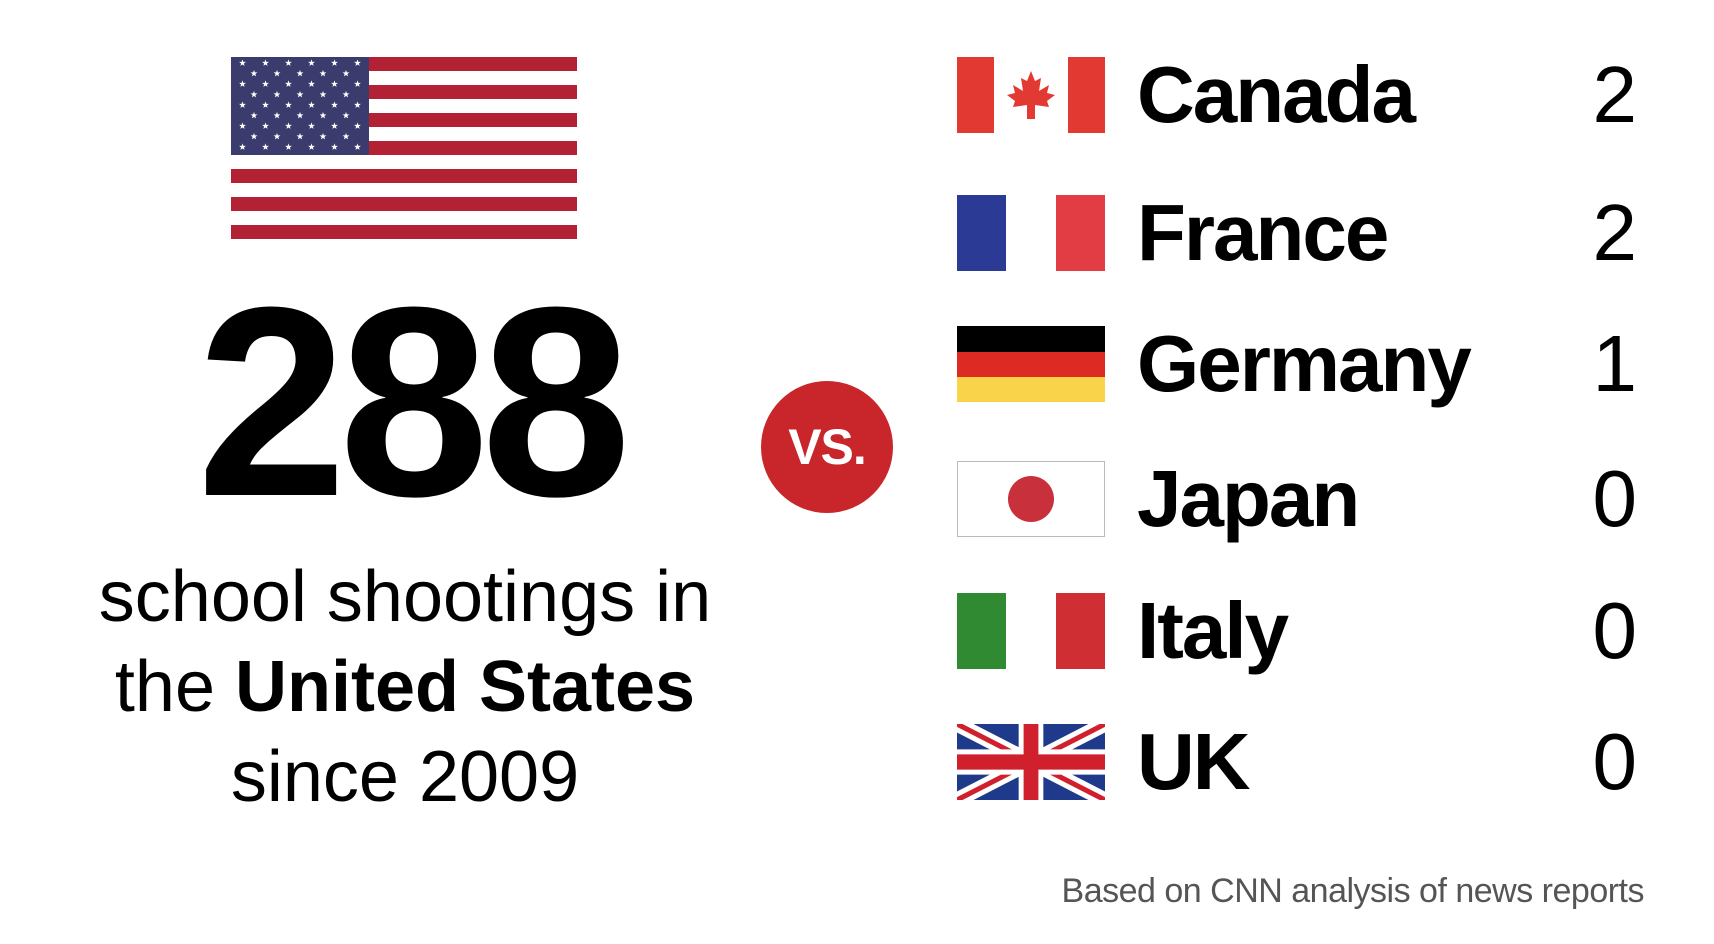 This screenshot has width=1714, height=944. What do you see at coordinates (1031, 95) in the screenshot?
I see `canada-flag-icon` at bounding box center [1031, 95].